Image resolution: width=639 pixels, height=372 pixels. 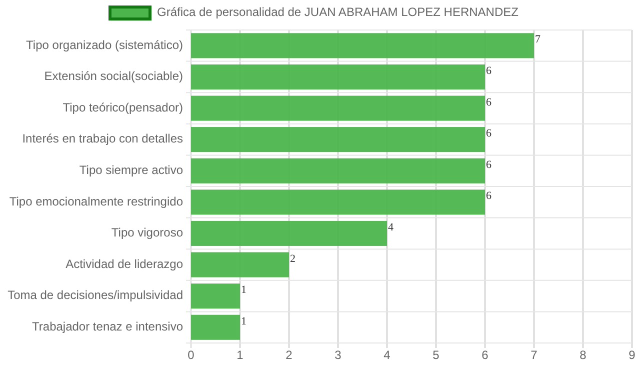 What do you see at coordinates (131, 170) in the screenshot?
I see `y-tick-label: Tipo siempre activo` at bounding box center [131, 170].